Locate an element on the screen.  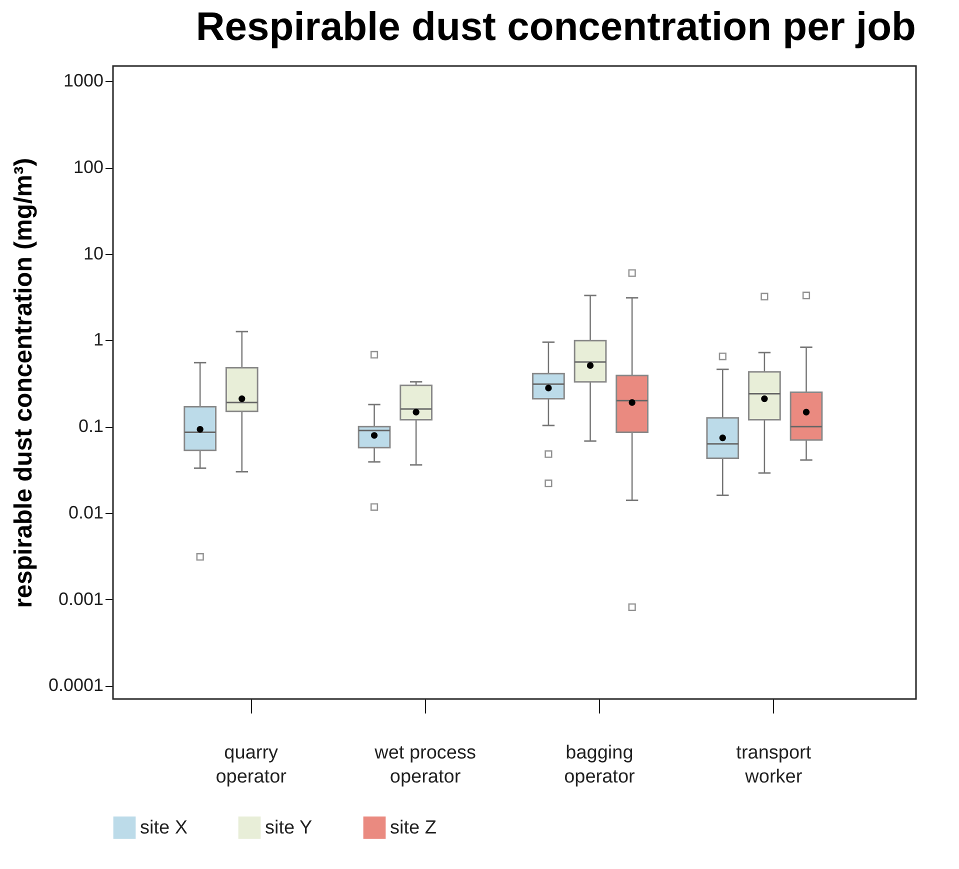
y-tick-label: 1 is located at coordinates (98, 340).